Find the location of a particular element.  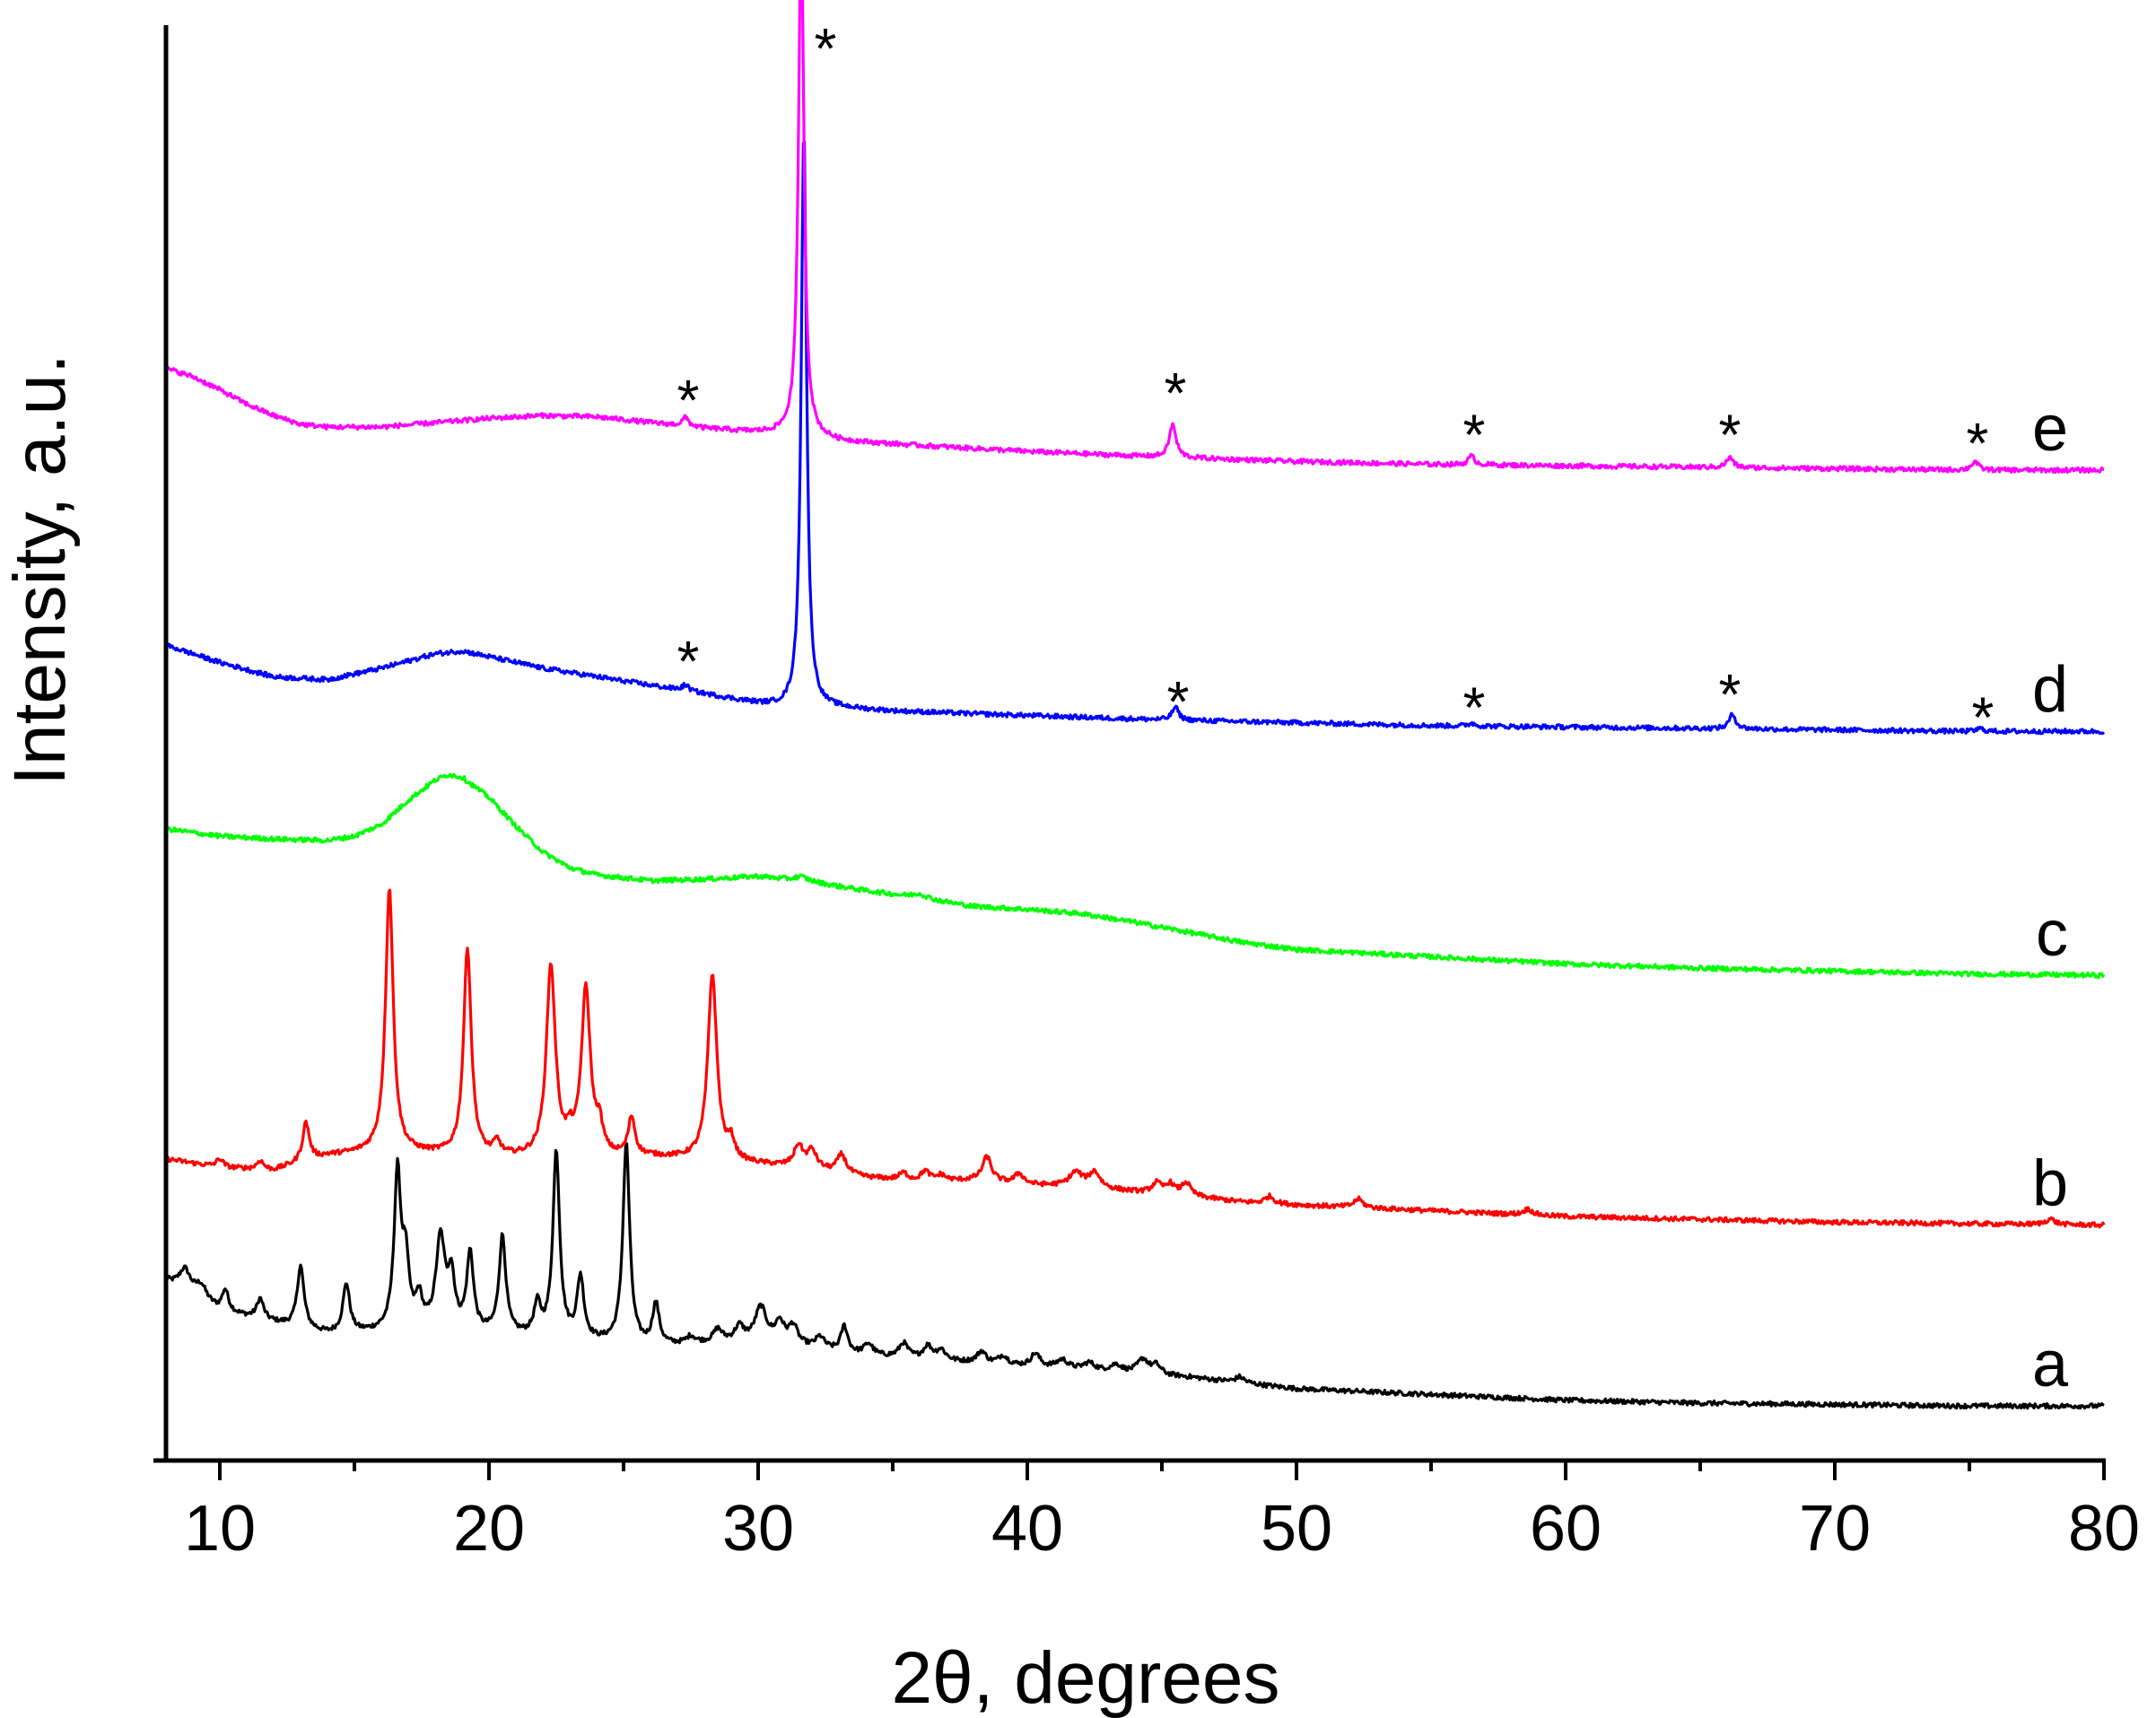

x-tick-label-20: 20 is located at coordinates (489, 1529).